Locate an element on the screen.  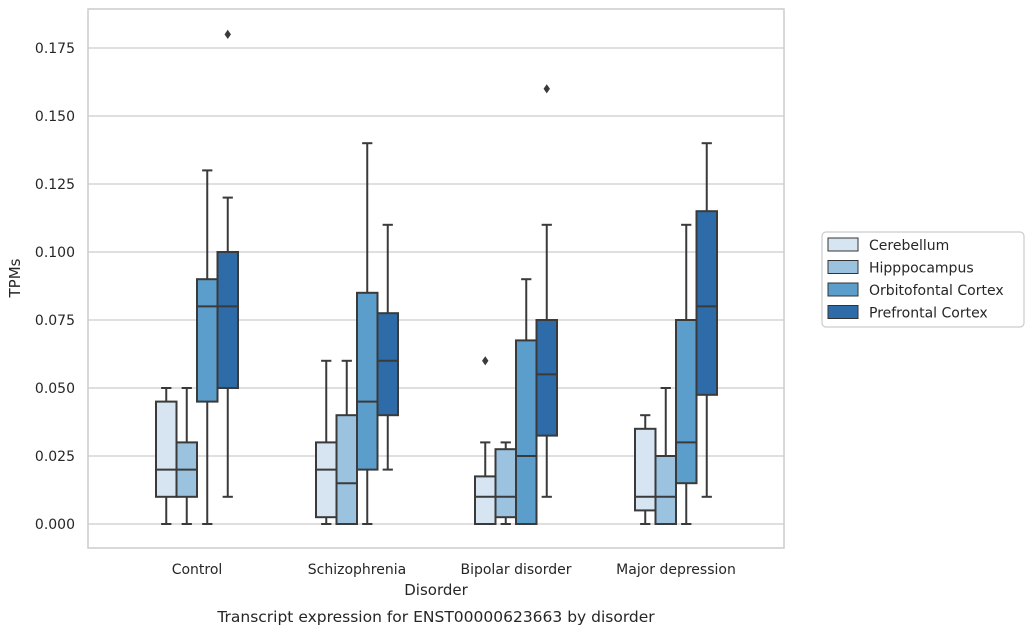
legend-label: Orbitofontal Cortex is located at coordinates (936, 291).